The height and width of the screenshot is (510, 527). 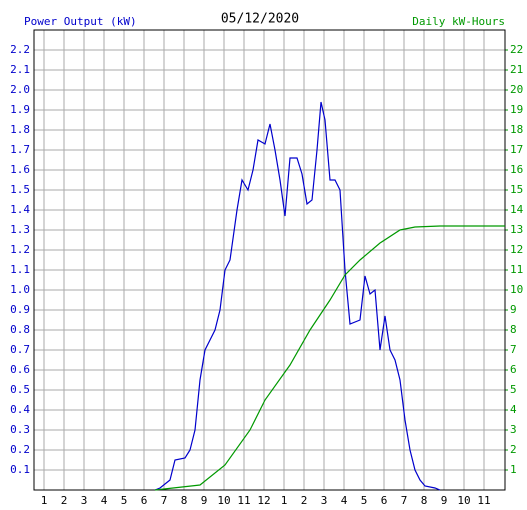 What do you see at coordinates (20, 229) in the screenshot?
I see `y-tick-label: 1.3` at bounding box center [20, 229].